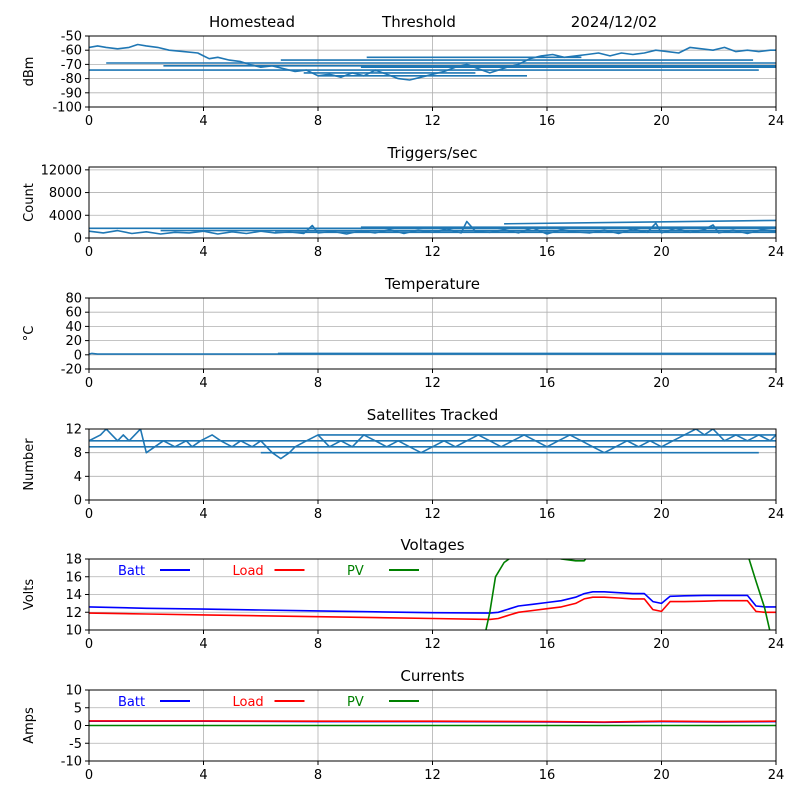 This screenshot has width=800, height=800. What do you see at coordinates (89, 252) in the screenshot?
I see `triggers-xtick-label: 0` at bounding box center [89, 252].